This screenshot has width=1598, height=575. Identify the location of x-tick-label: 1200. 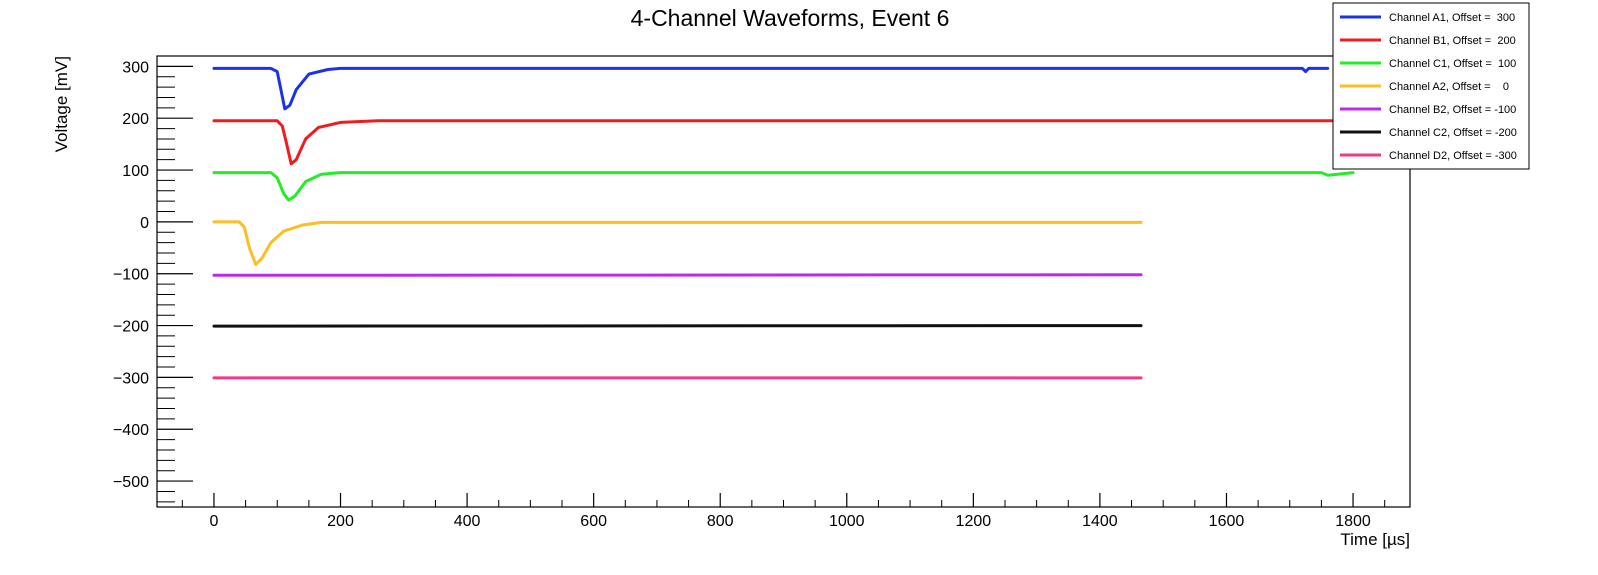
(974, 521).